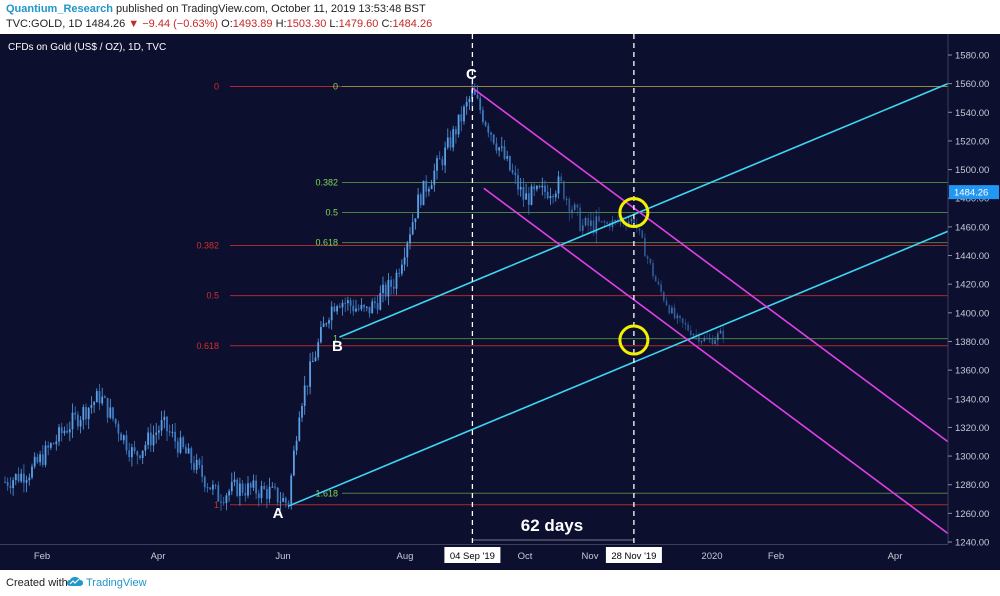 This screenshot has width=1000, height=596. What do you see at coordinates (972, 399) in the screenshot?
I see `y-tick-label: 1340.00` at bounding box center [972, 399].